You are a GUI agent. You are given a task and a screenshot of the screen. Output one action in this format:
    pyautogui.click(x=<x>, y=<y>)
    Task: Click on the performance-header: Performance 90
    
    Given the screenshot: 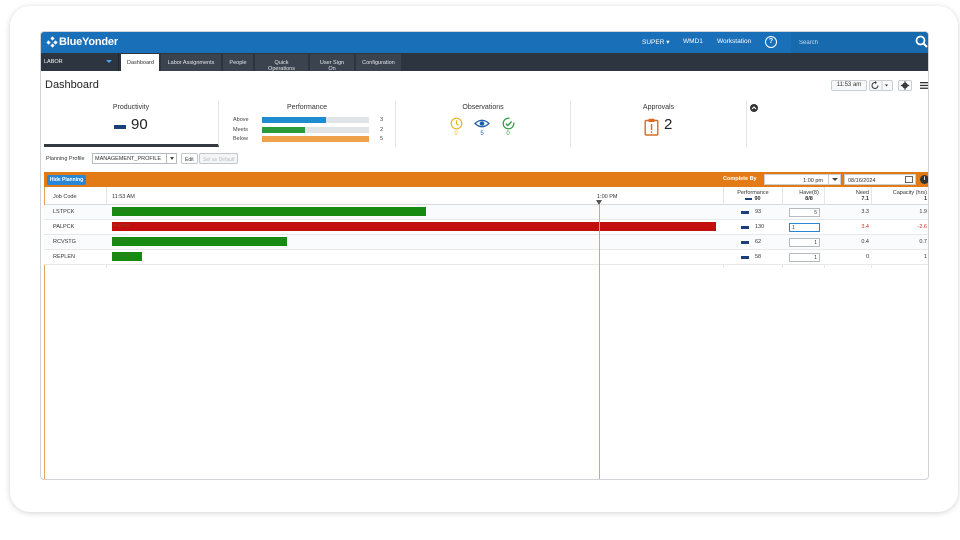 What is the action you would take?
    pyautogui.click(x=753, y=196)
    